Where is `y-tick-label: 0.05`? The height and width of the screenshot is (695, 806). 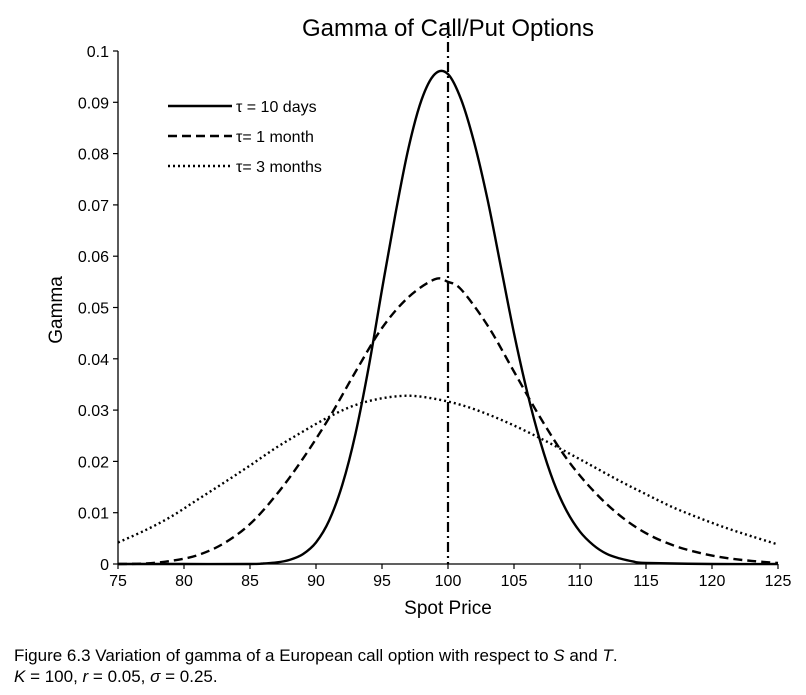 y-tick-label: 0.05 is located at coordinates (93, 309).